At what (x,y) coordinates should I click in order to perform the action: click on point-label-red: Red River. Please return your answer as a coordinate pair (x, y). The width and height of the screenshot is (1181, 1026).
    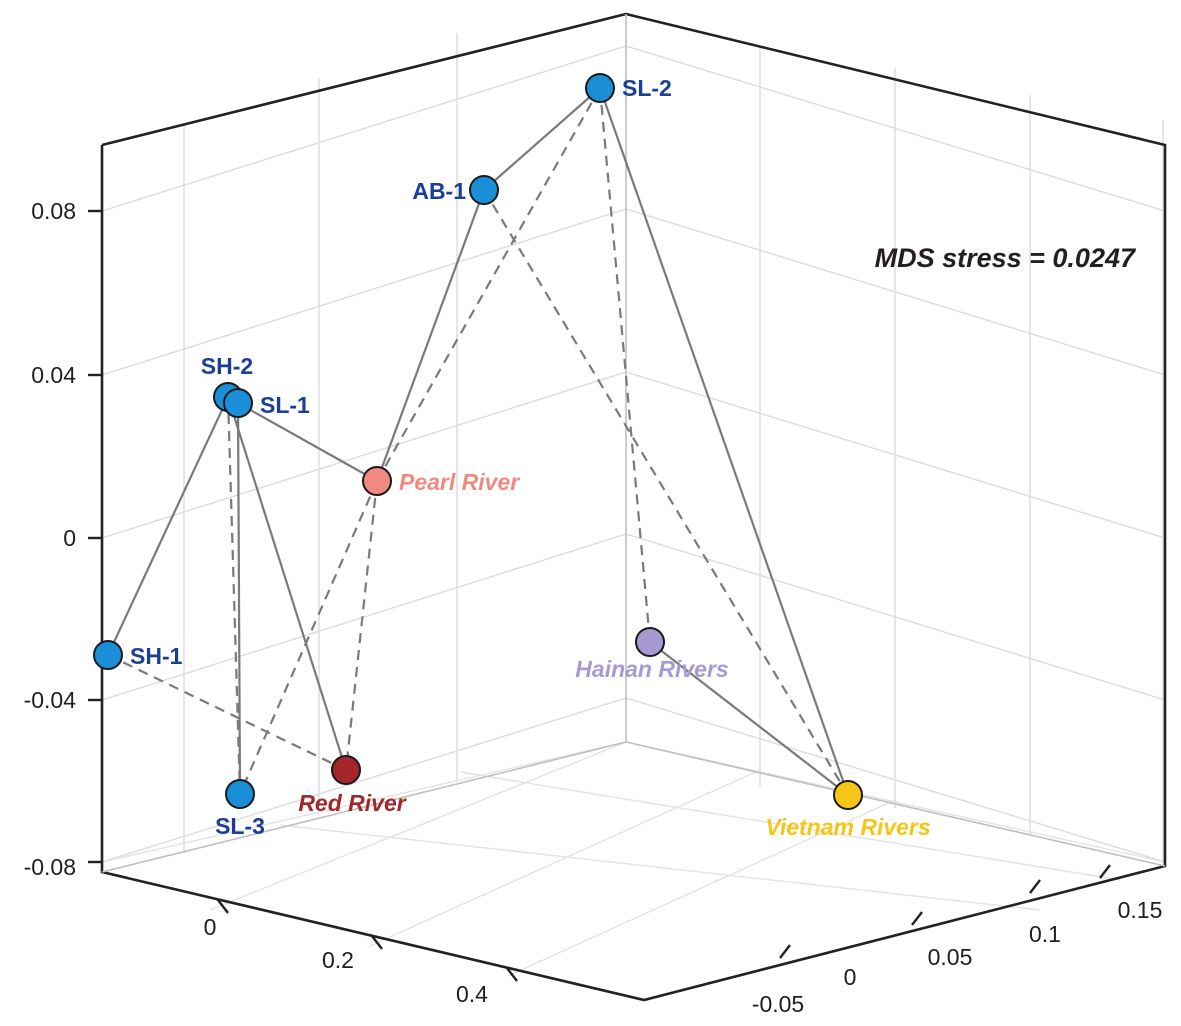
    Looking at the image, I should click on (352, 803).